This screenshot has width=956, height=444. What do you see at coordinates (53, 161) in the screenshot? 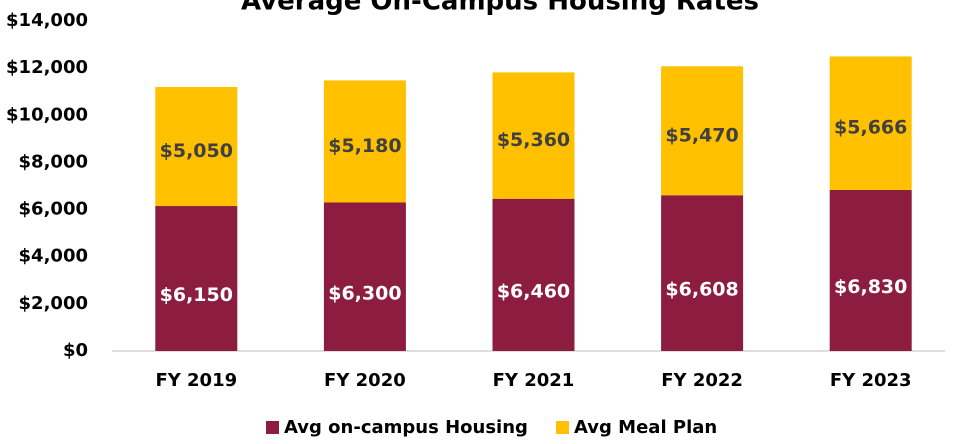
I see `y-tick-label: $8,000` at bounding box center [53, 161].